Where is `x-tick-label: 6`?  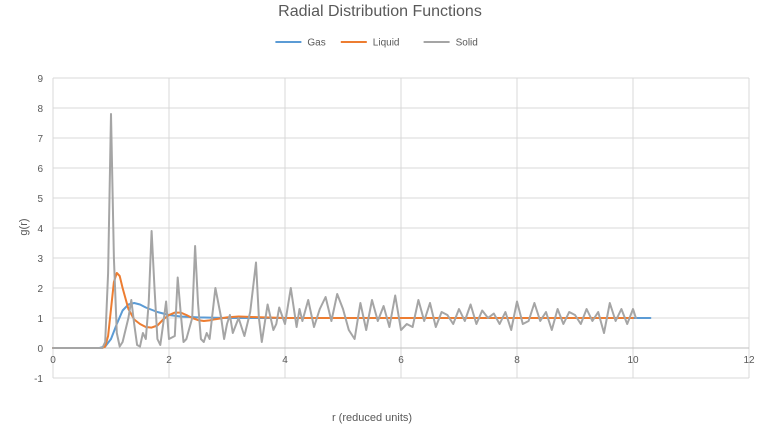 x-tick-label: 6 is located at coordinates (401, 360).